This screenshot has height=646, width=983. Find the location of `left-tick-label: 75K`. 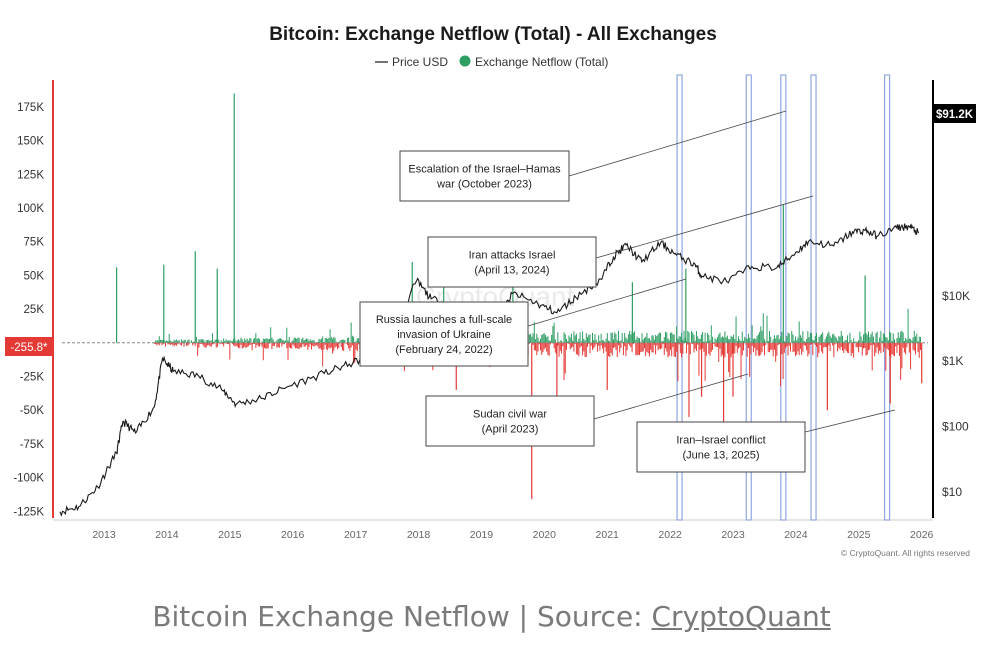

left-tick-label: 75K is located at coordinates (34, 243).